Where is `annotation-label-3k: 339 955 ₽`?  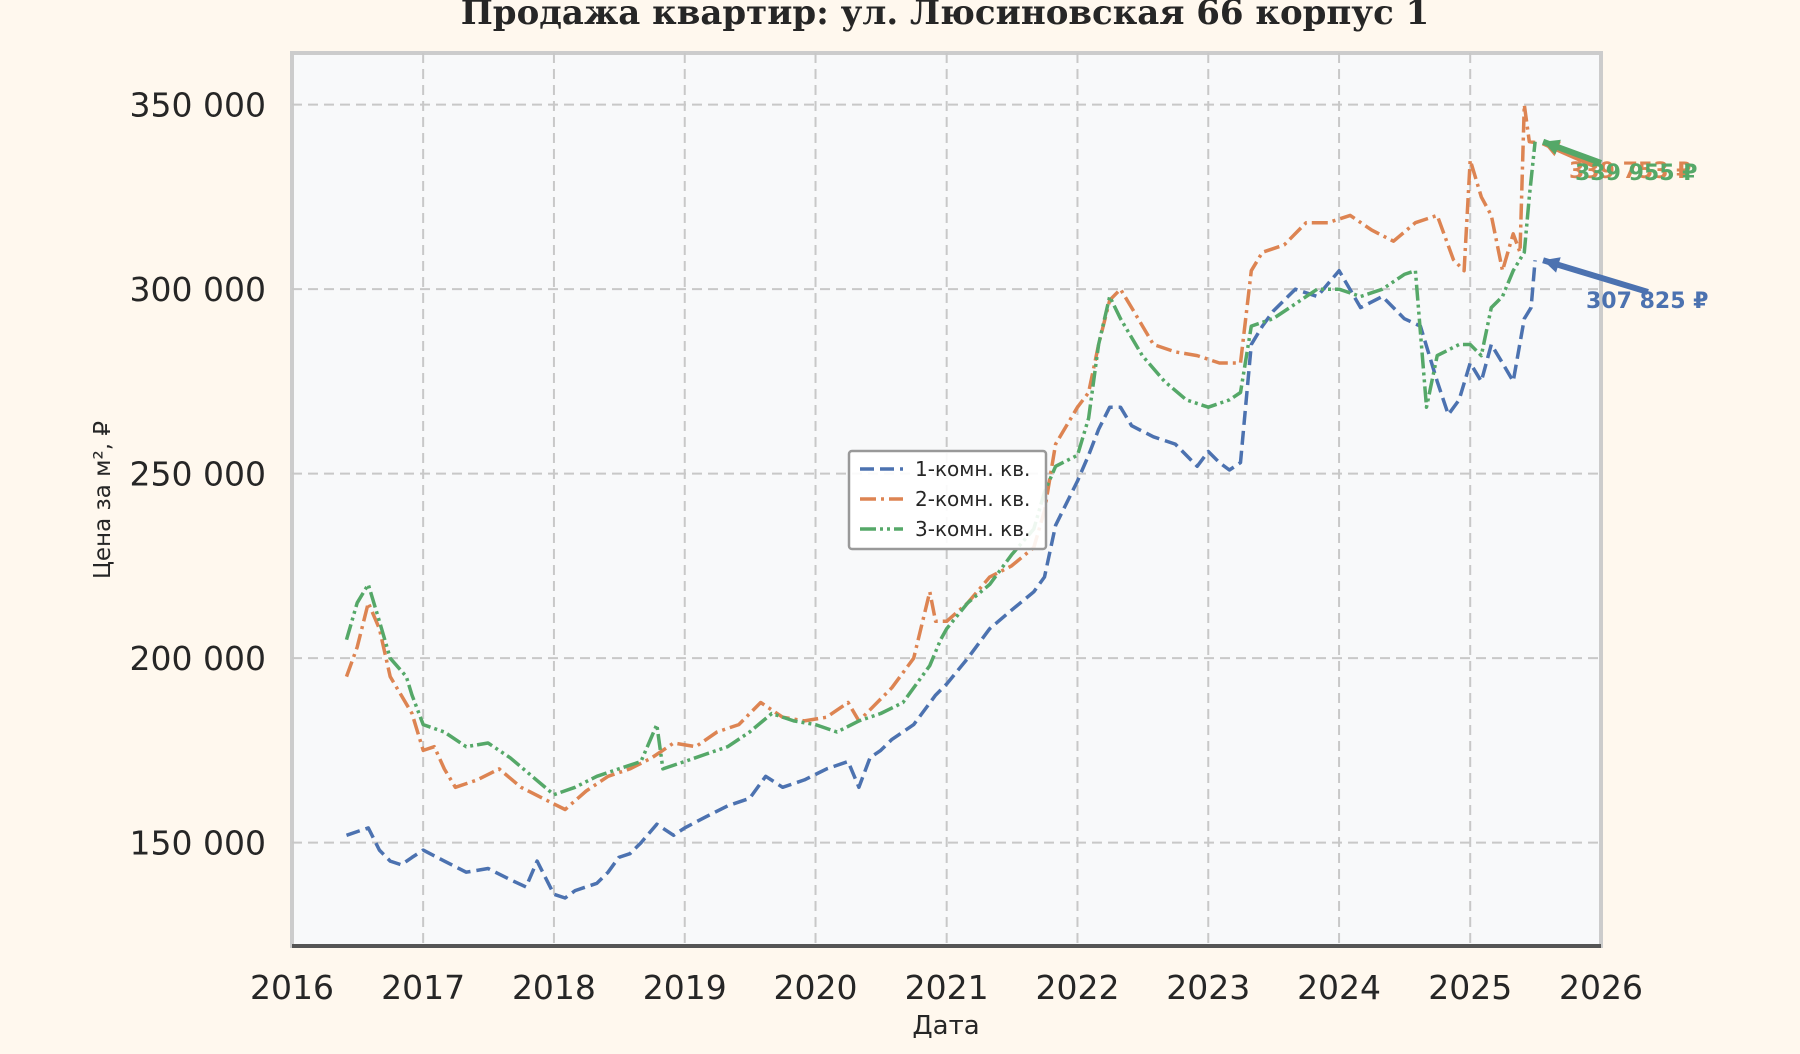
annotation-label-3k: 339 955 ₽ is located at coordinates (1636, 173).